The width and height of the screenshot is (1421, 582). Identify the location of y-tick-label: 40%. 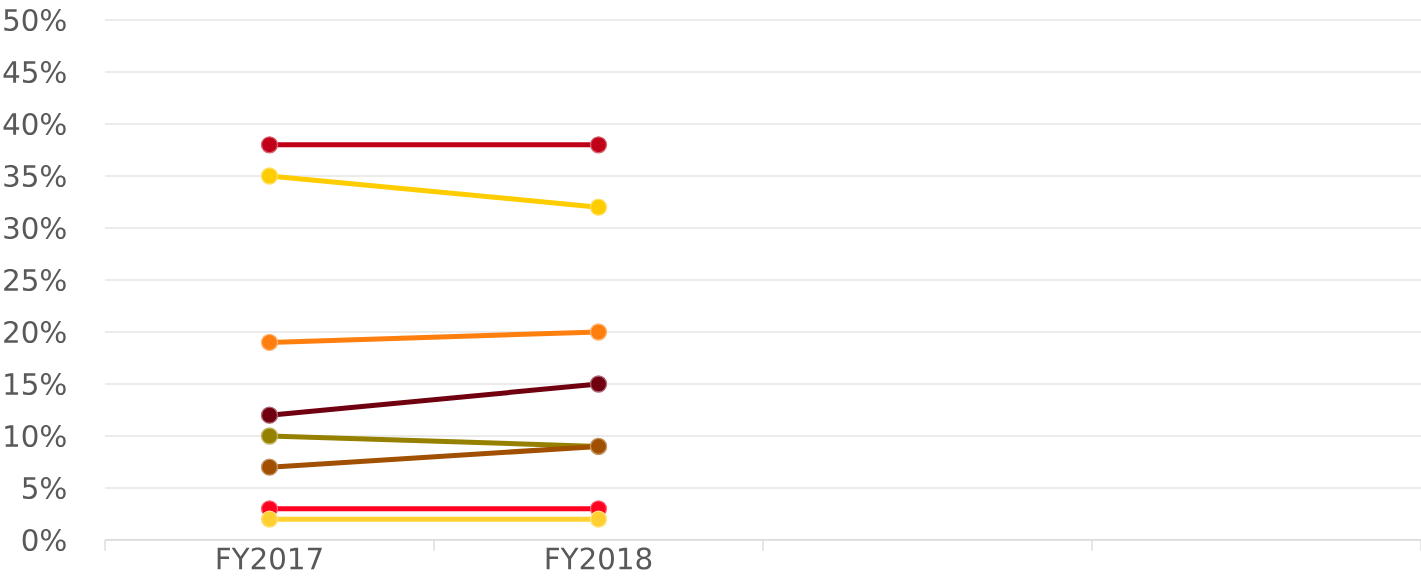
(34, 124).